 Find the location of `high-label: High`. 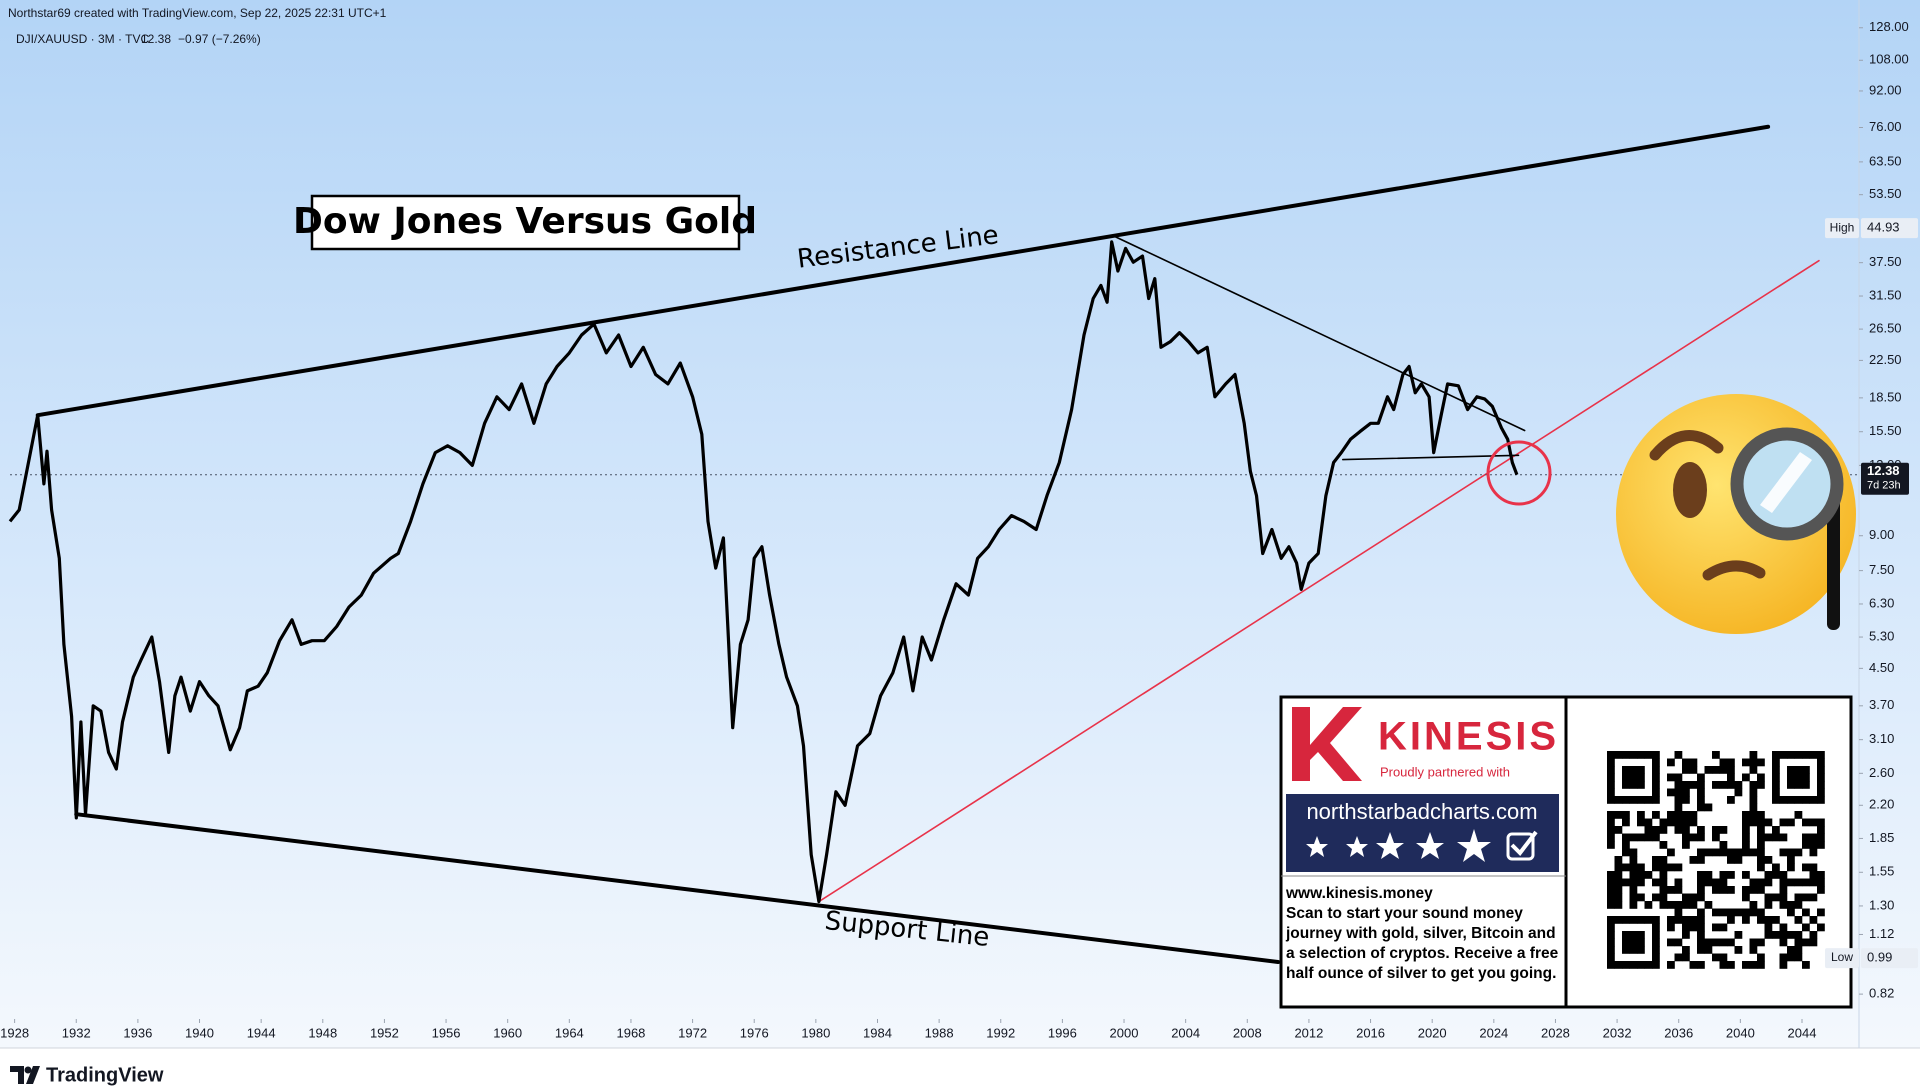

high-label: High is located at coordinates (1842, 227).